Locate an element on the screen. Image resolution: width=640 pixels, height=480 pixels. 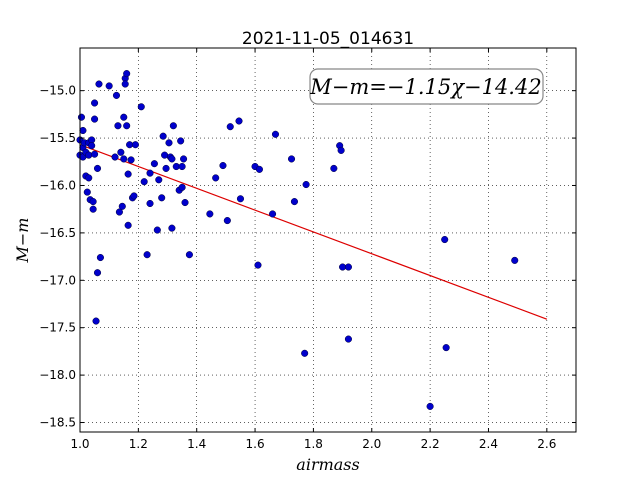
y-tick-label: −15.5 is located at coordinates (57, 138).